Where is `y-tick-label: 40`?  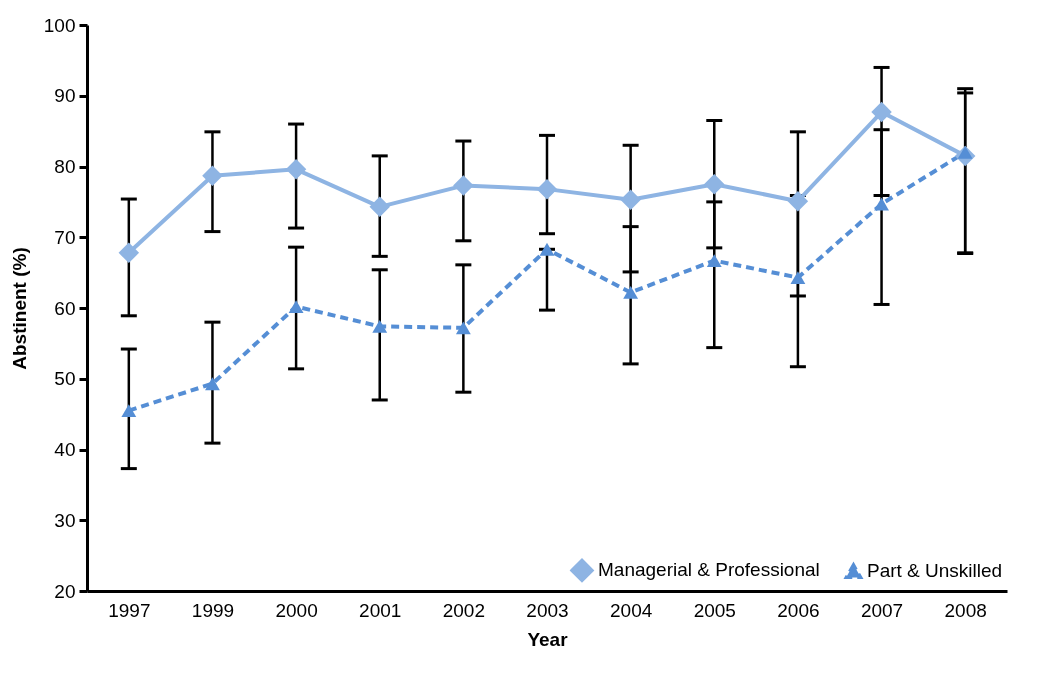 y-tick-label: 40 is located at coordinates (65, 449).